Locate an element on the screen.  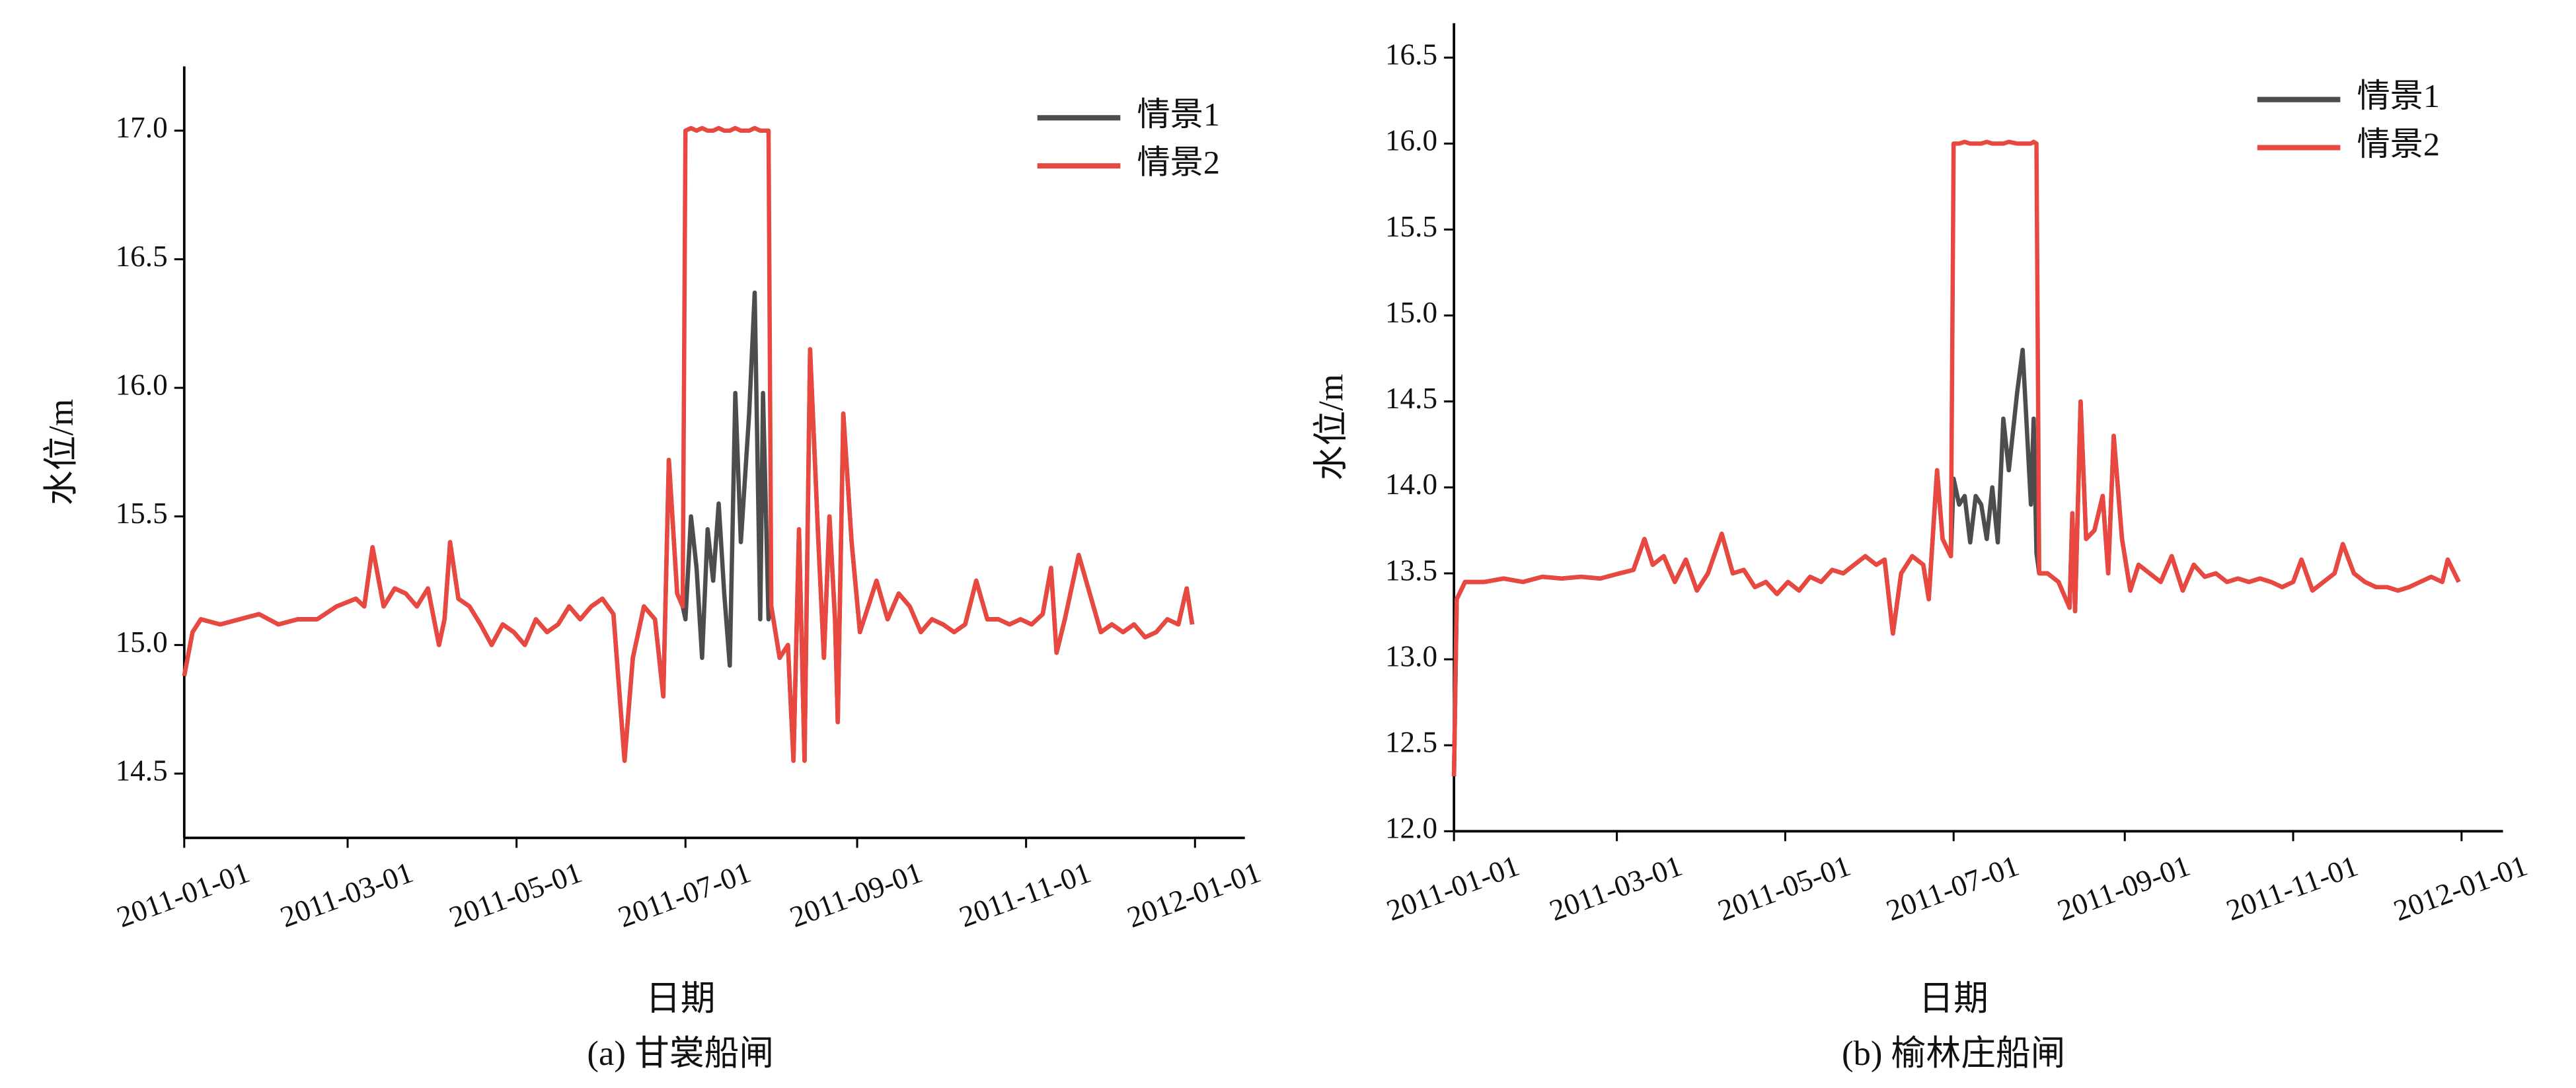
y-tick-label: 13.5 is located at coordinates (1411, 570).